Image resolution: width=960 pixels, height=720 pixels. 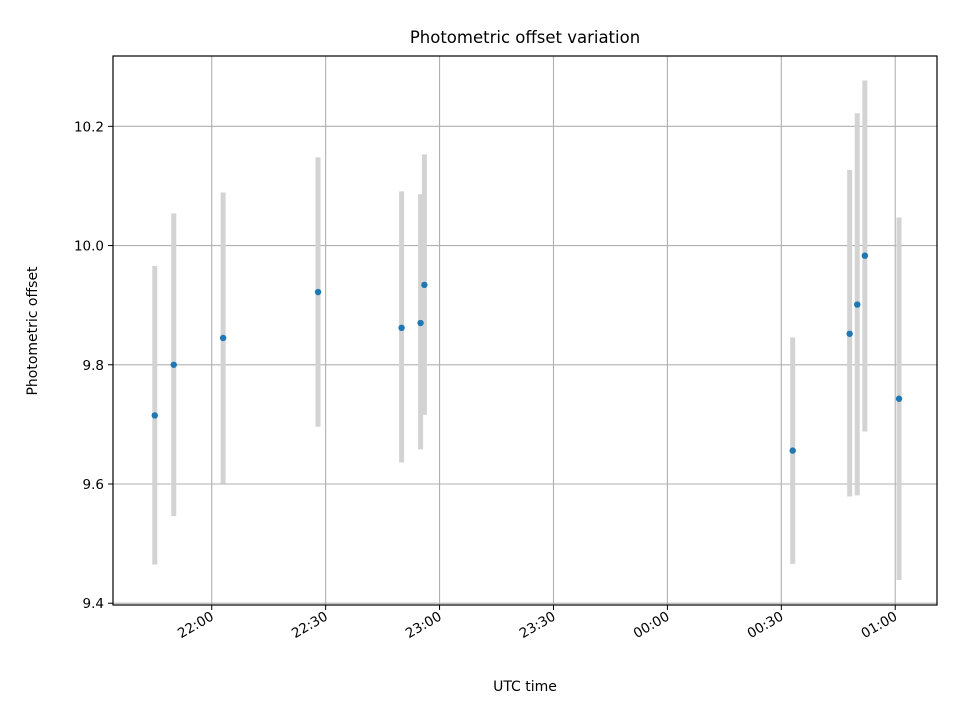 I want to click on y-tick-label: 9.4, so click(x=93, y=604).